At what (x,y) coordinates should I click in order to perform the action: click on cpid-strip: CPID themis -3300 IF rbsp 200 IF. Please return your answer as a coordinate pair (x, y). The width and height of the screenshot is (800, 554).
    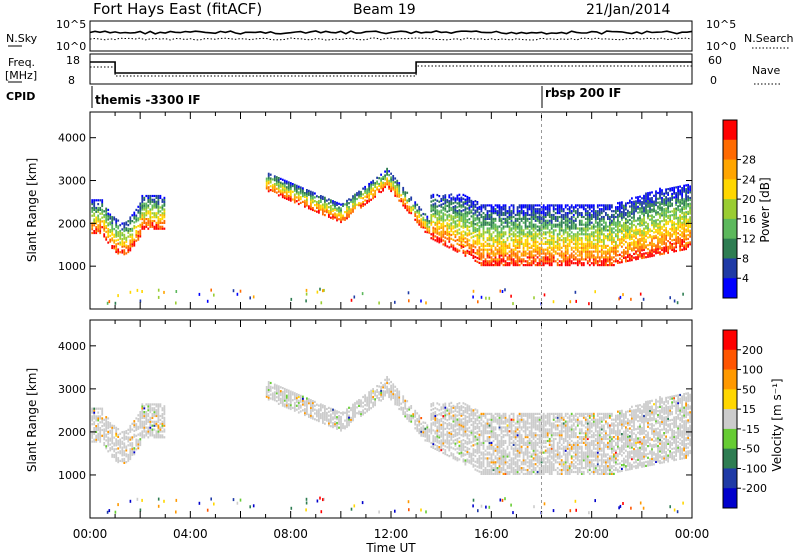
    Looking at the image, I should click on (313, 97).